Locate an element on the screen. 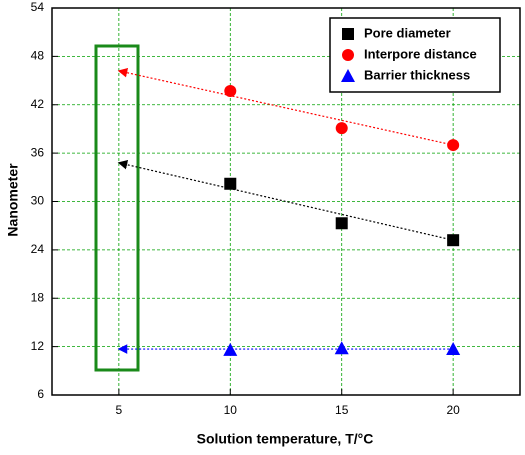  x-tick-label: 15 is located at coordinates (342, 410).